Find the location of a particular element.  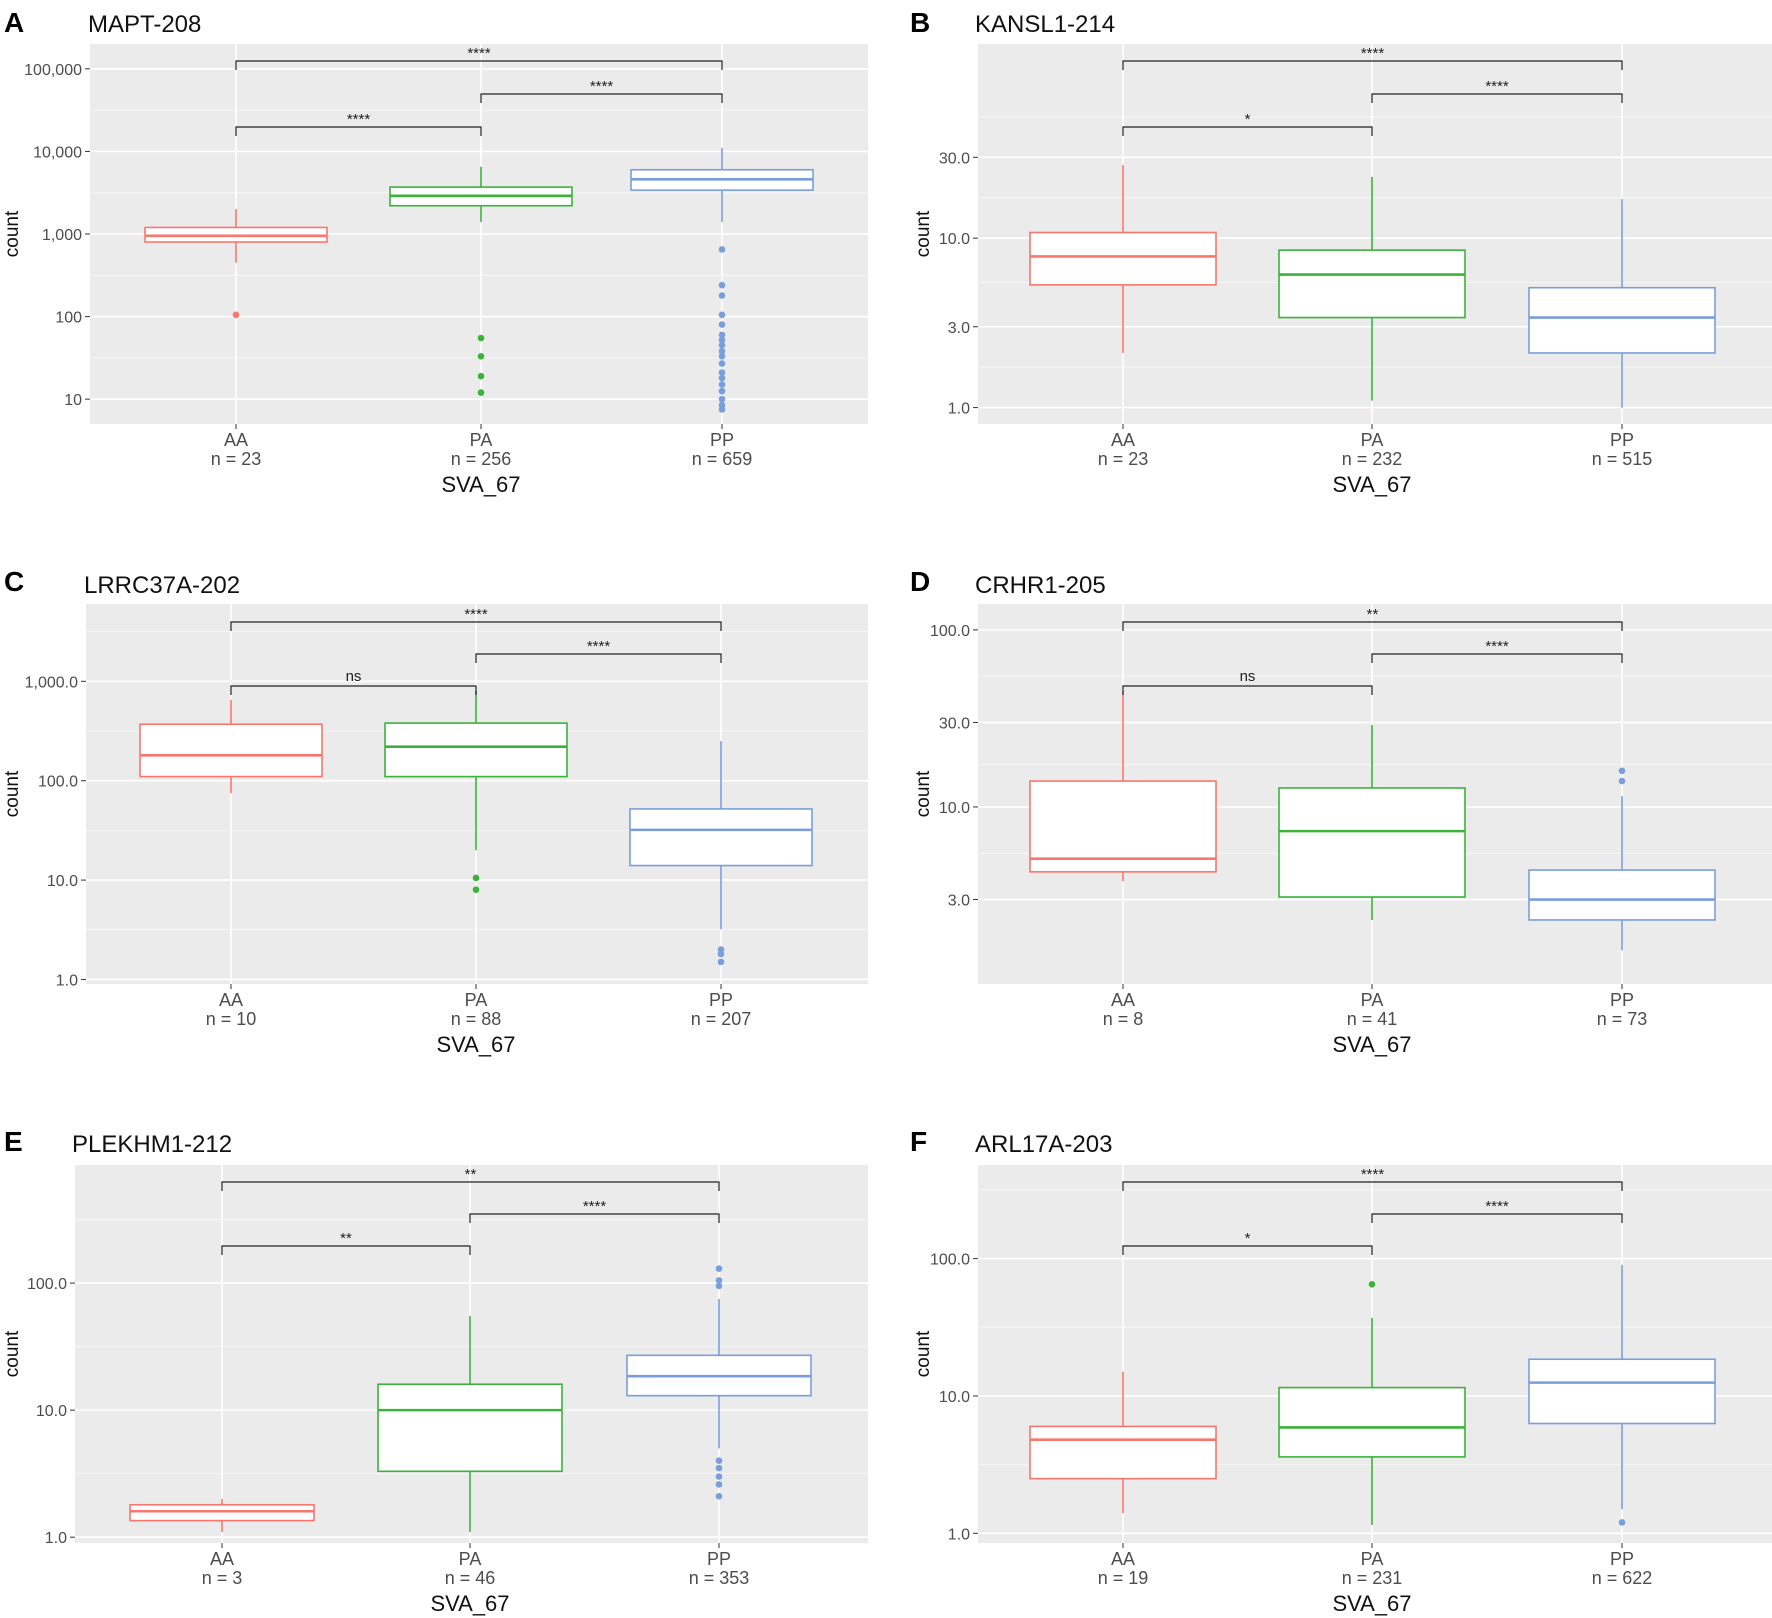

x-sample-size-label: n = 41 is located at coordinates (1372, 1019).